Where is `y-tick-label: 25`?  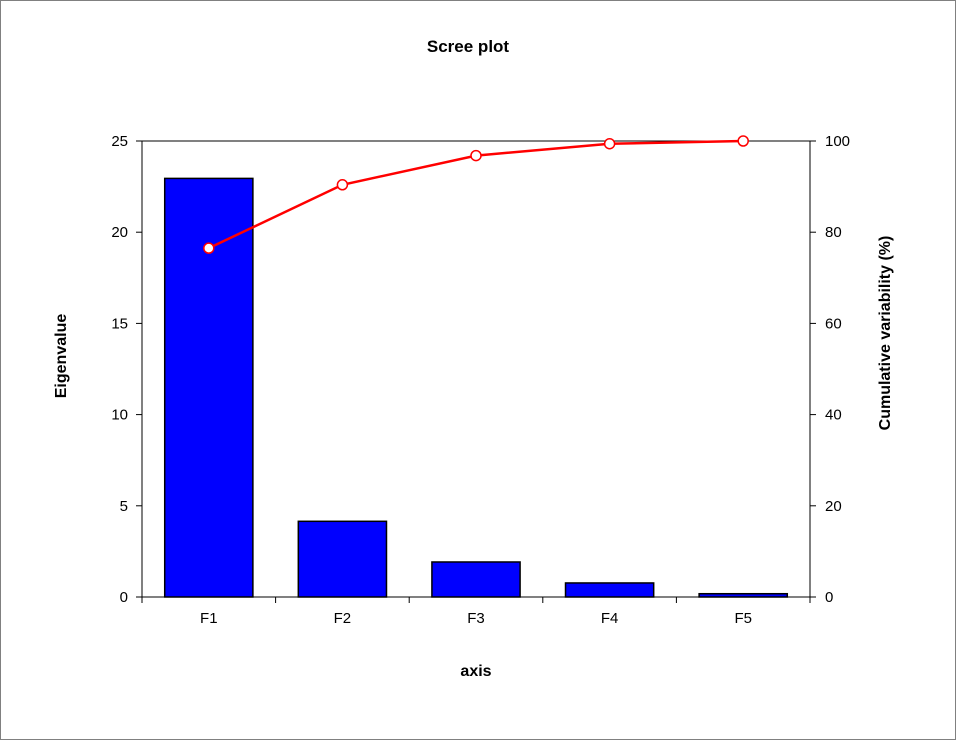 y-tick-label: 25 is located at coordinates (119, 141).